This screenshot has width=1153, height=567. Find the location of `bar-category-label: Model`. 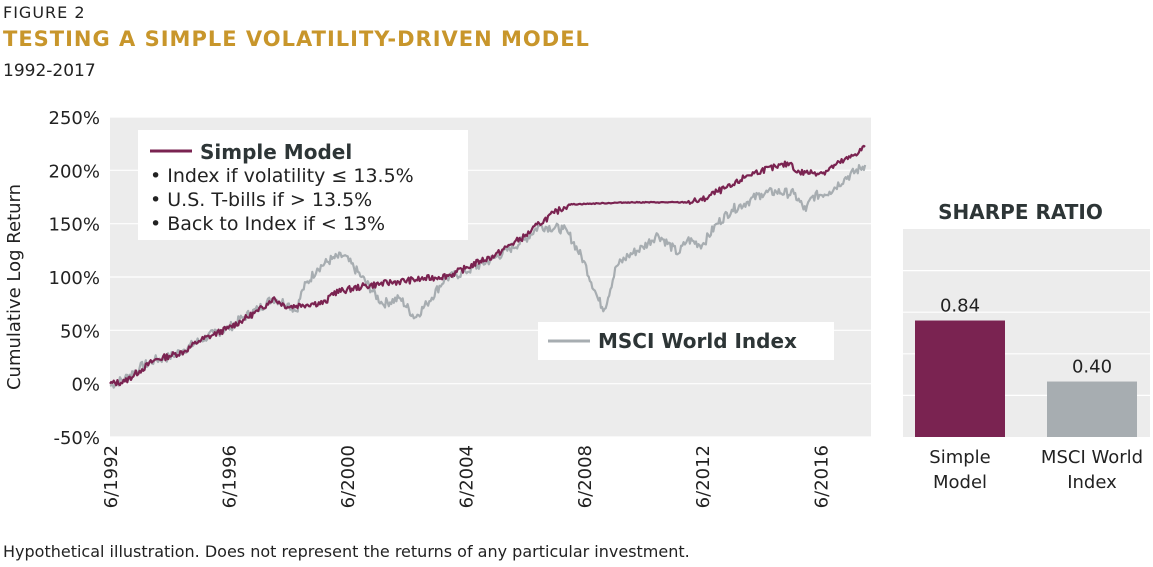

bar-category-label: Model is located at coordinates (960, 482).